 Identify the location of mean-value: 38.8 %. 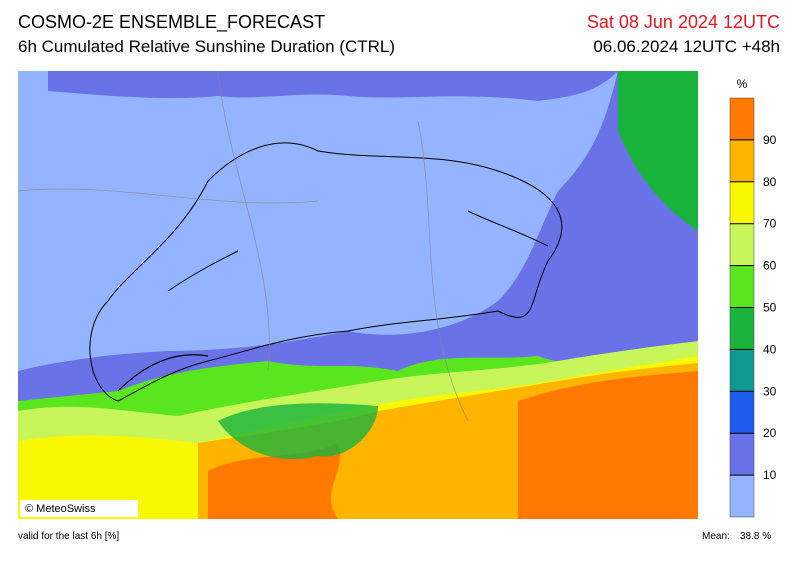
(756, 536).